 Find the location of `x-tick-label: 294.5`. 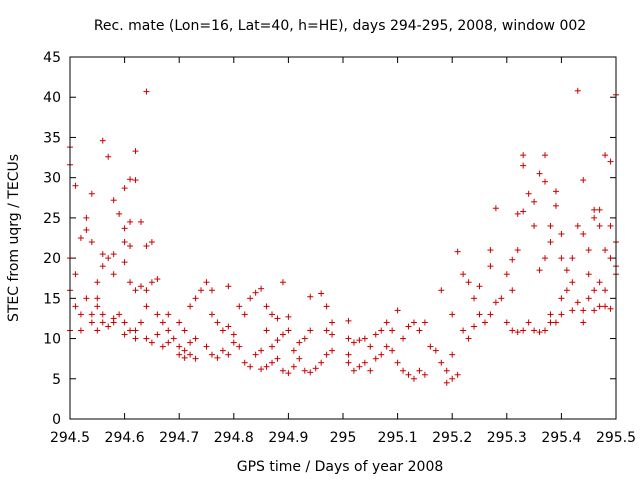

x-tick-label: 294.5 is located at coordinates (70, 438).